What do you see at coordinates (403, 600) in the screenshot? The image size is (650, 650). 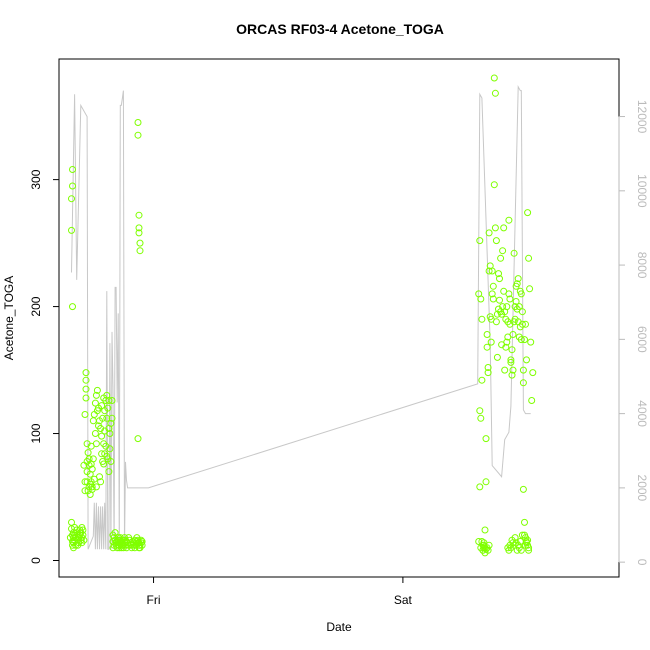 I see `x-tick-label: Sat` at bounding box center [403, 600].